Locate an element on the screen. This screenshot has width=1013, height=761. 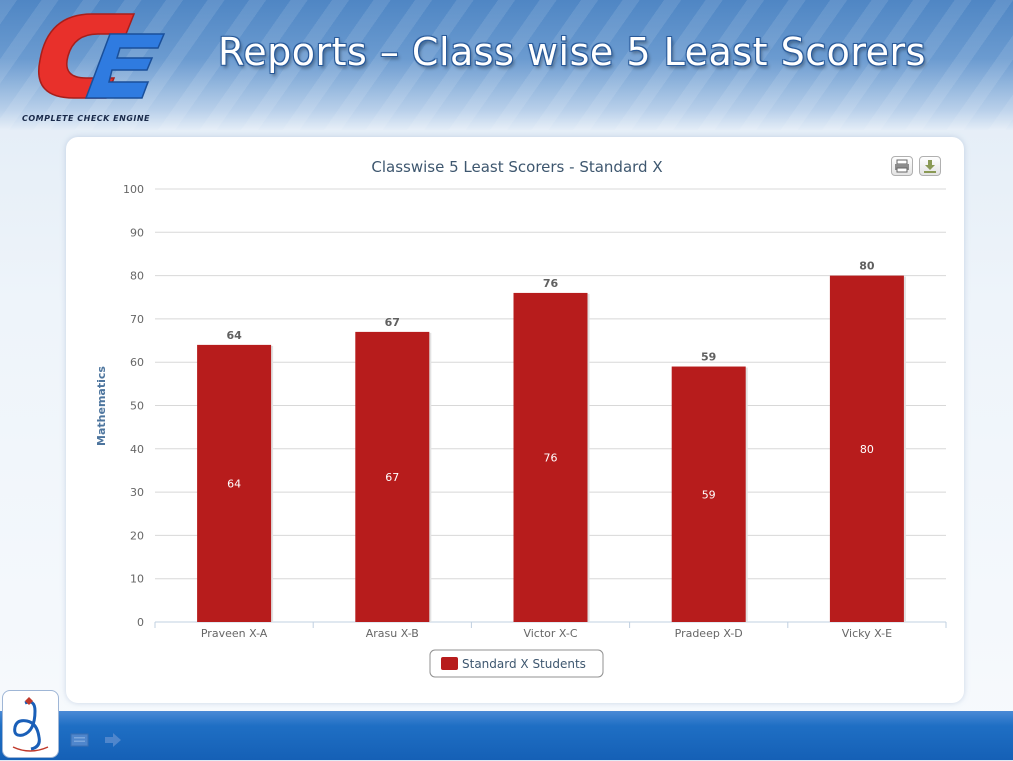
x-tick-label: Arasu X-B is located at coordinates (392, 633).